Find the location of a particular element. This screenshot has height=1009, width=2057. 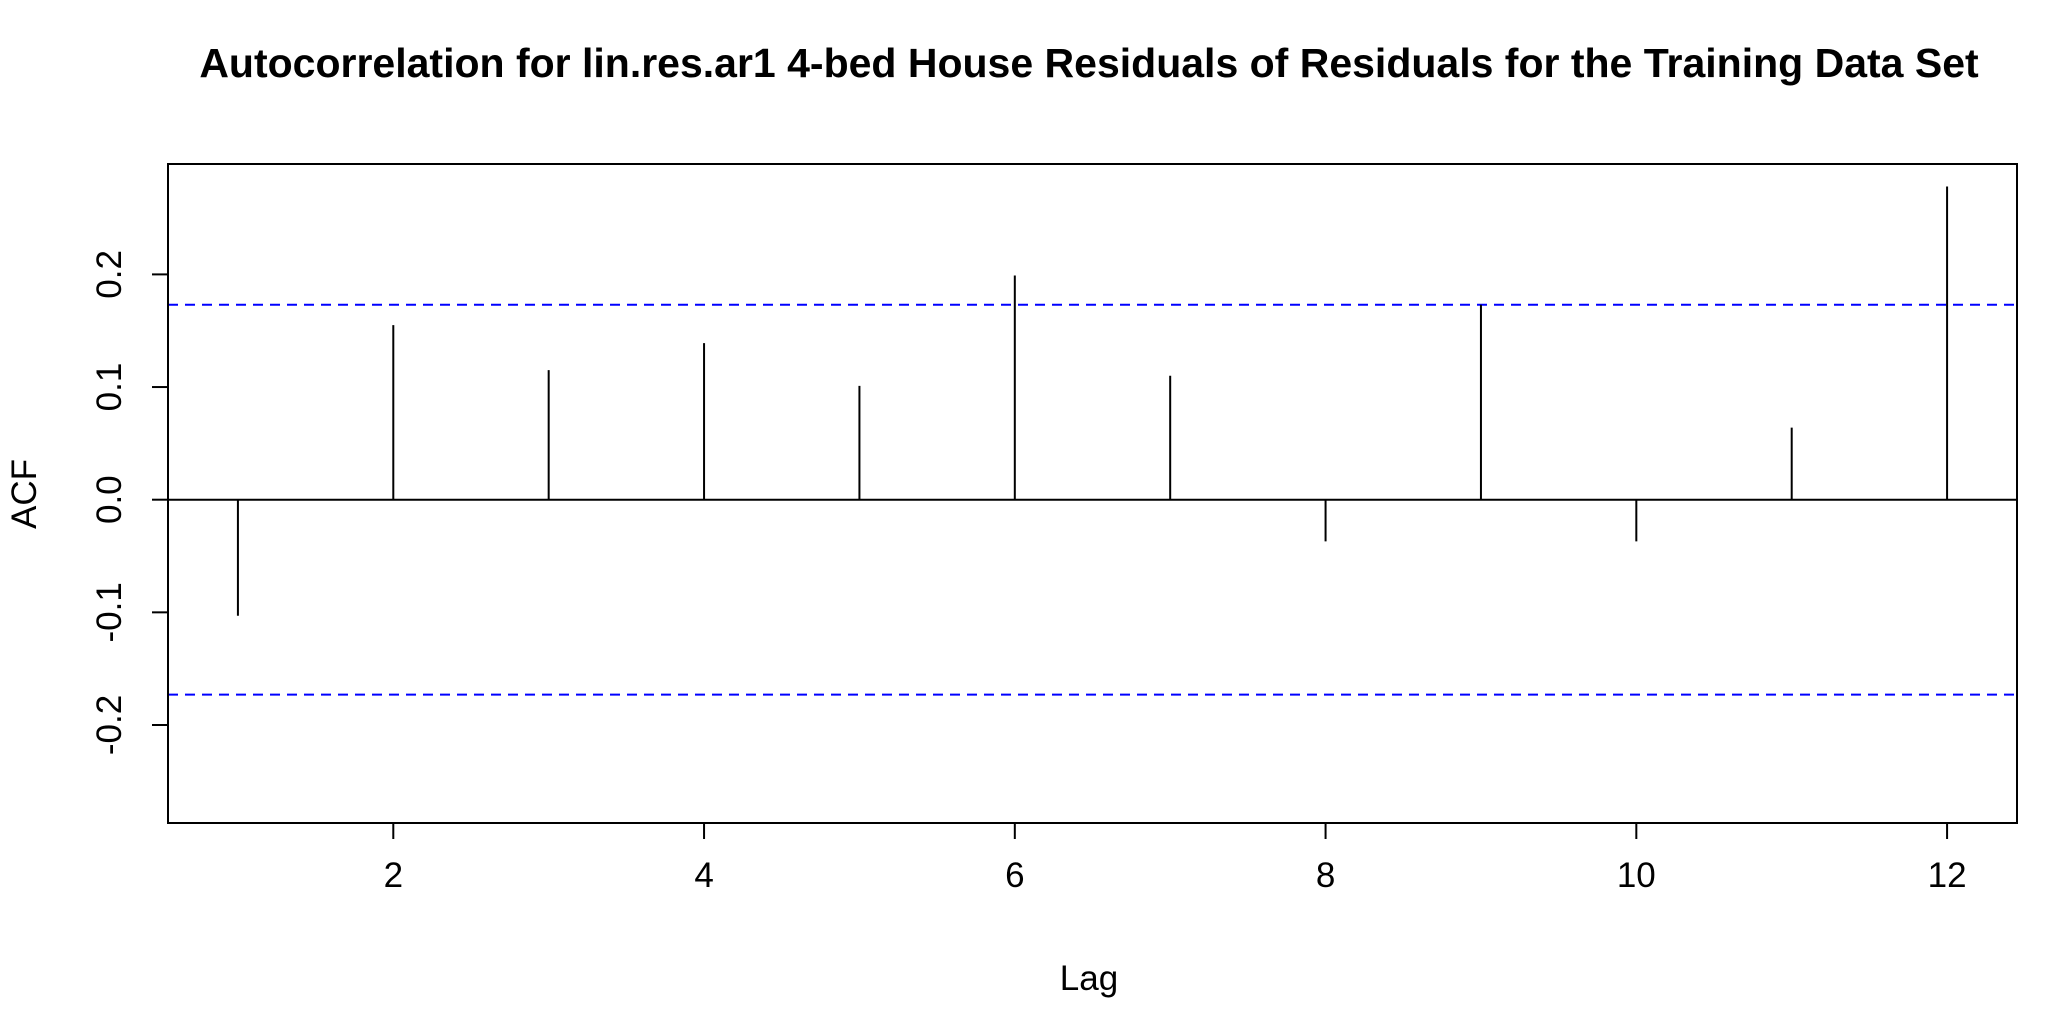

x-tick-label: 12 is located at coordinates (1947, 875).